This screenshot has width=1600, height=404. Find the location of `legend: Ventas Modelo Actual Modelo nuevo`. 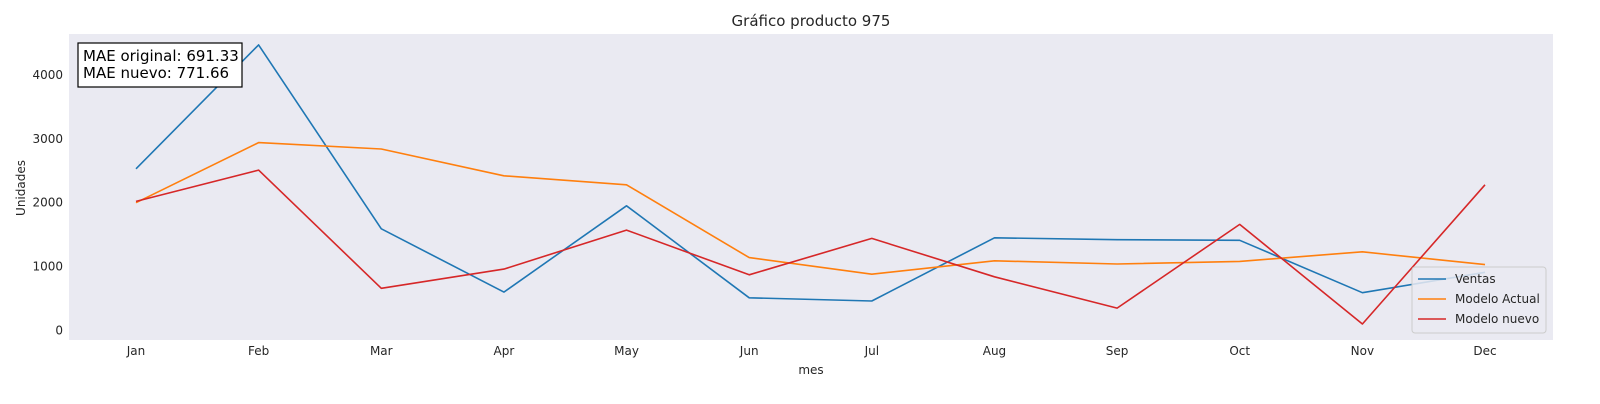

legend: Ventas Modelo Actual Modelo nuevo is located at coordinates (1479, 300).